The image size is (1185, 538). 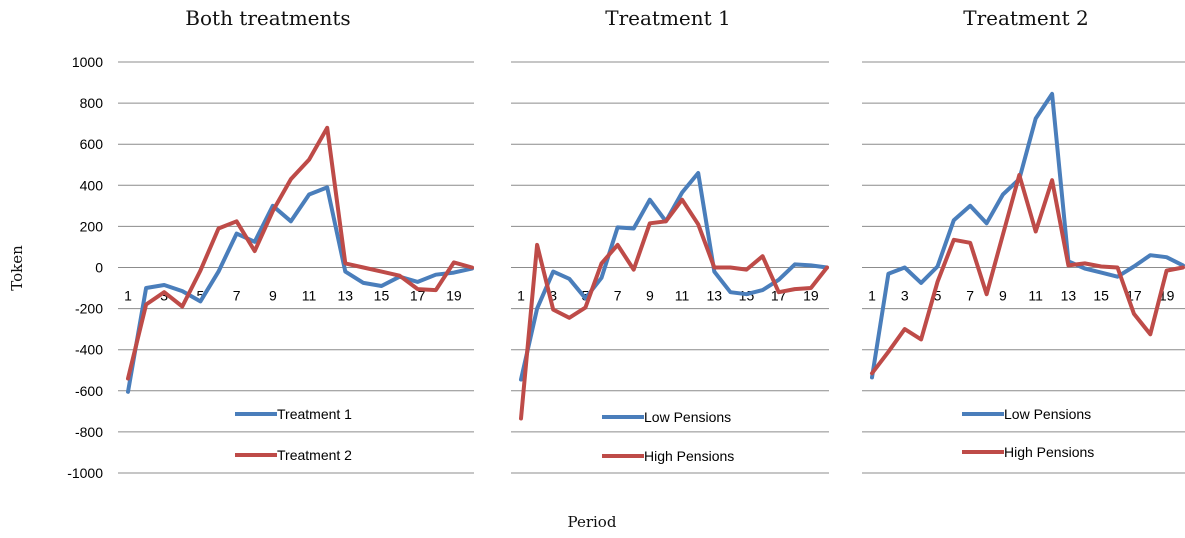 I want to click on legend-label: Treatment 2, so click(x=314, y=455).